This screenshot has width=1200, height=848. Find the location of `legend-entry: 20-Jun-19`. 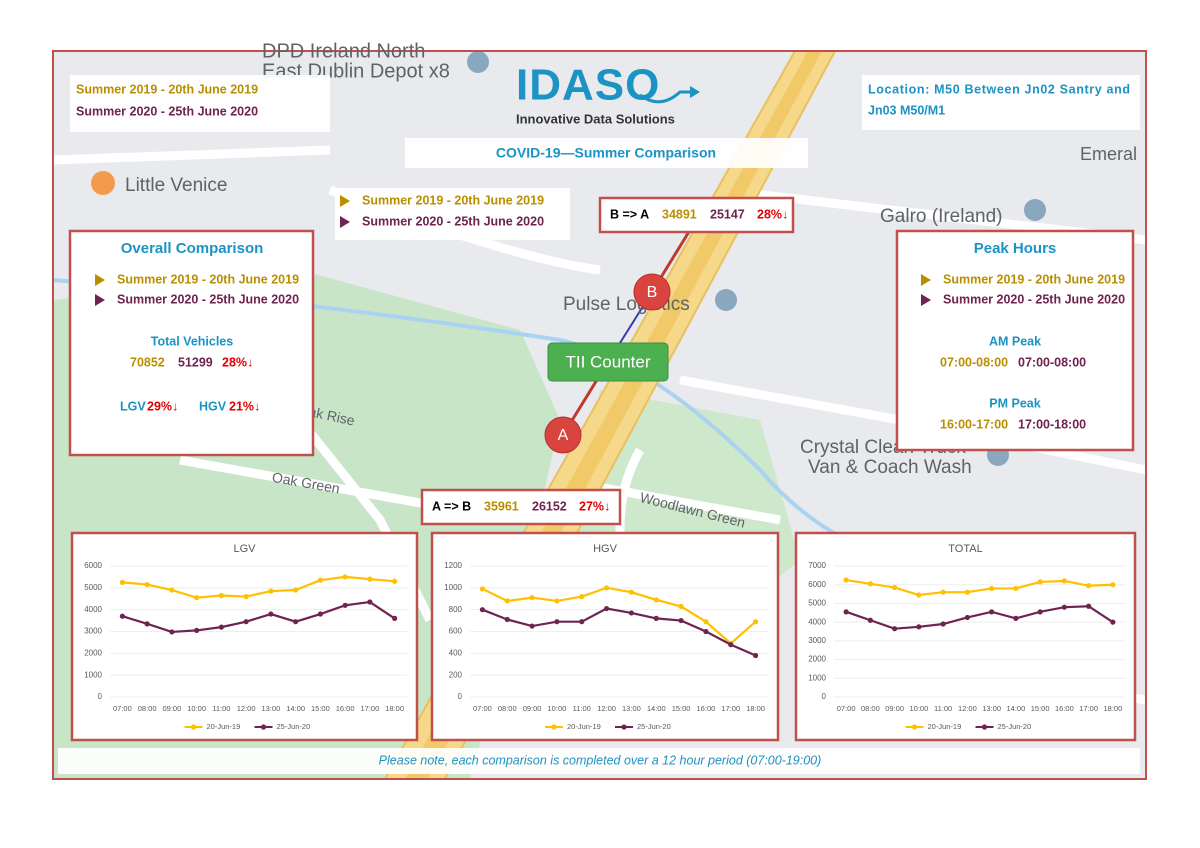

legend-entry: 20-Jun-19 is located at coordinates (945, 726).